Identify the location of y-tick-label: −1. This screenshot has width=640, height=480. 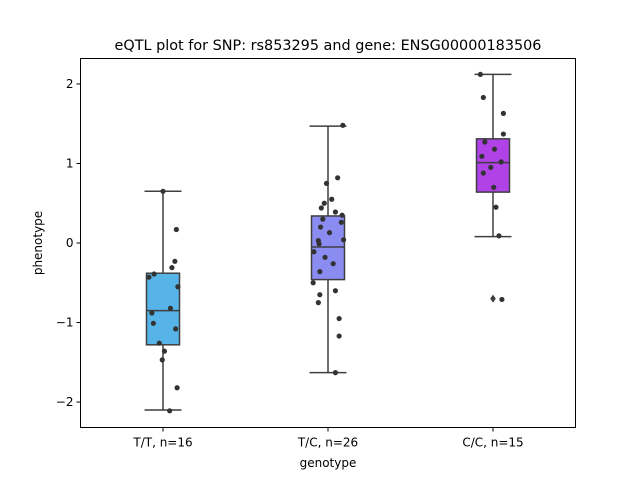
(65, 323).